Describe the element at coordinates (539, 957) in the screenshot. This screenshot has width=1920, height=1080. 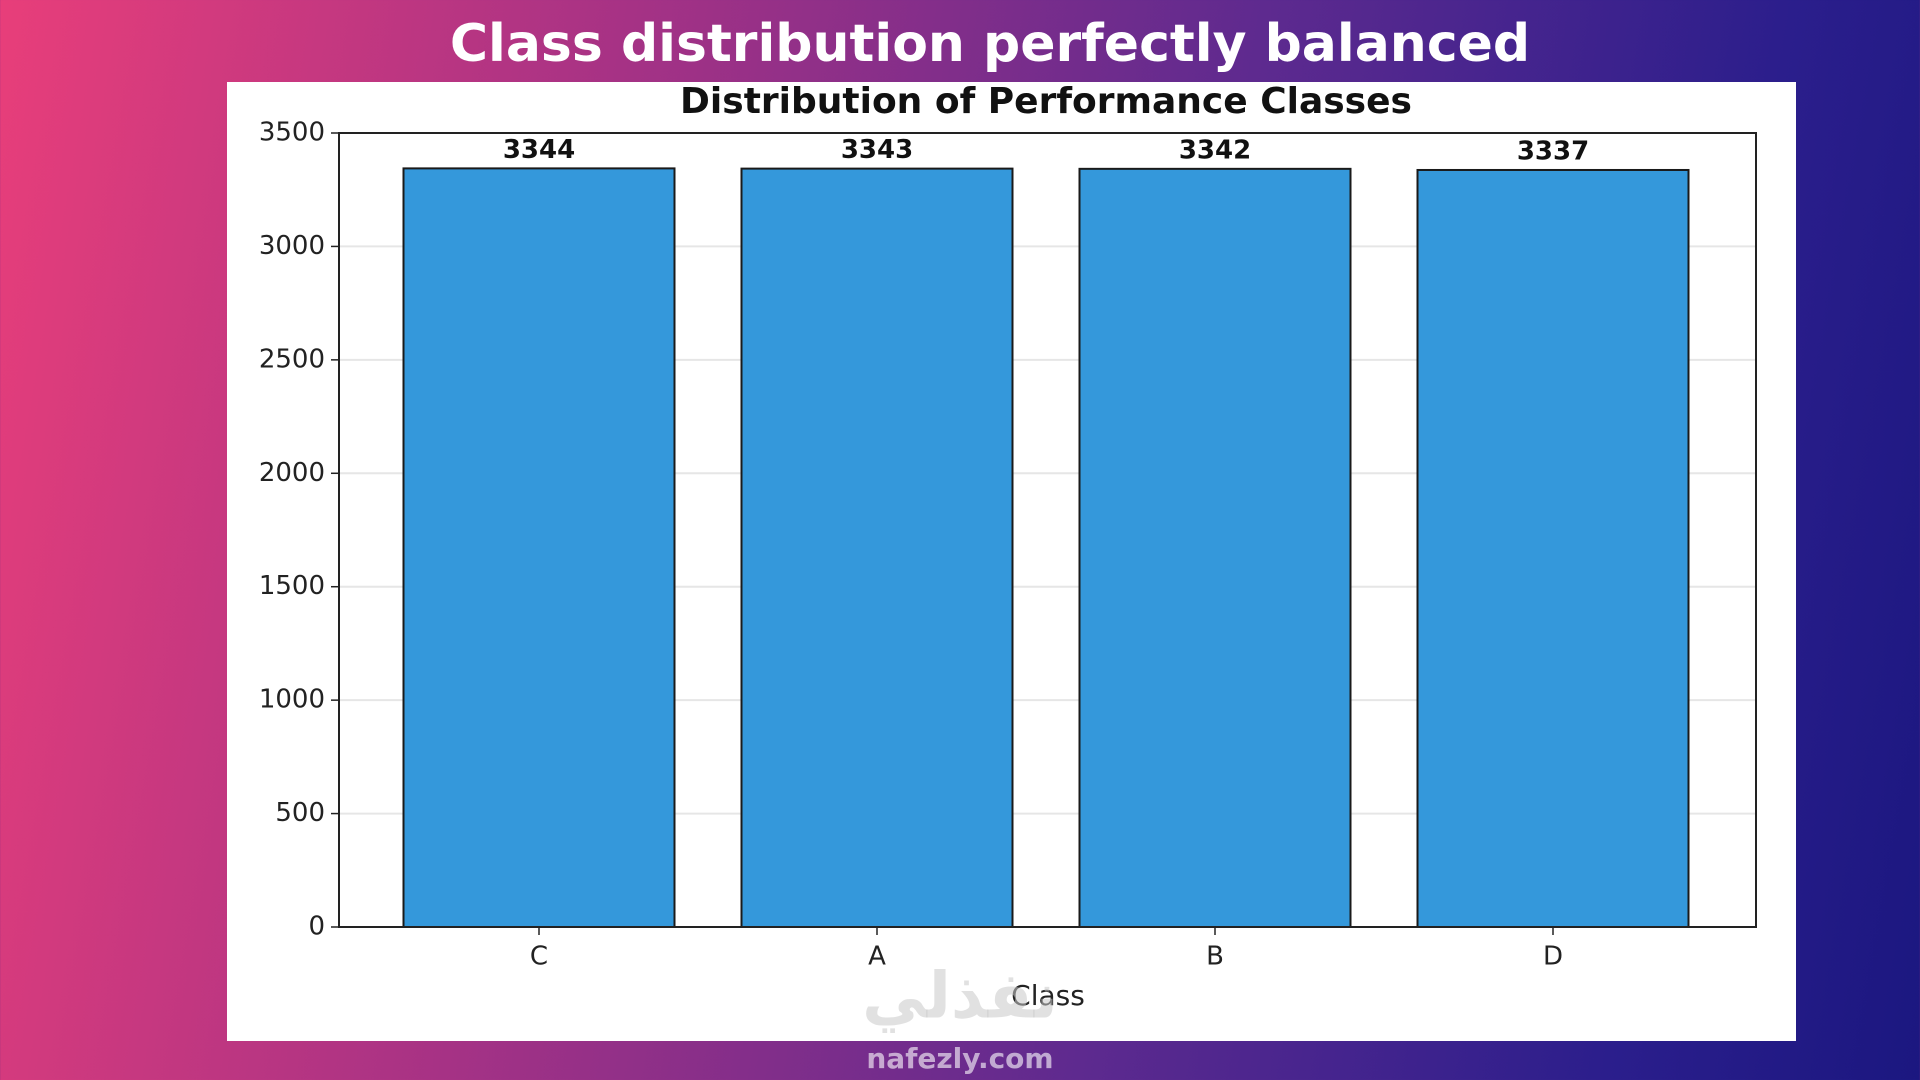
I see `x-tick-label: C` at that location.